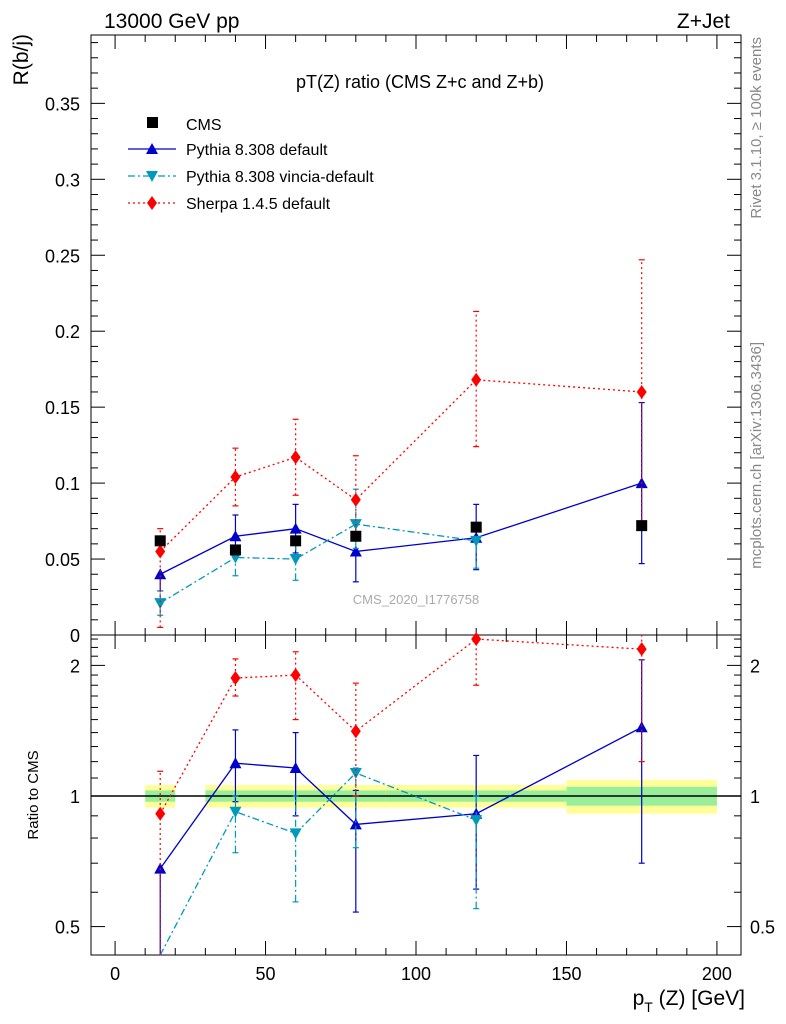  What do you see at coordinates (75, 666) in the screenshot?
I see `ratio-tick-label: 2` at bounding box center [75, 666].